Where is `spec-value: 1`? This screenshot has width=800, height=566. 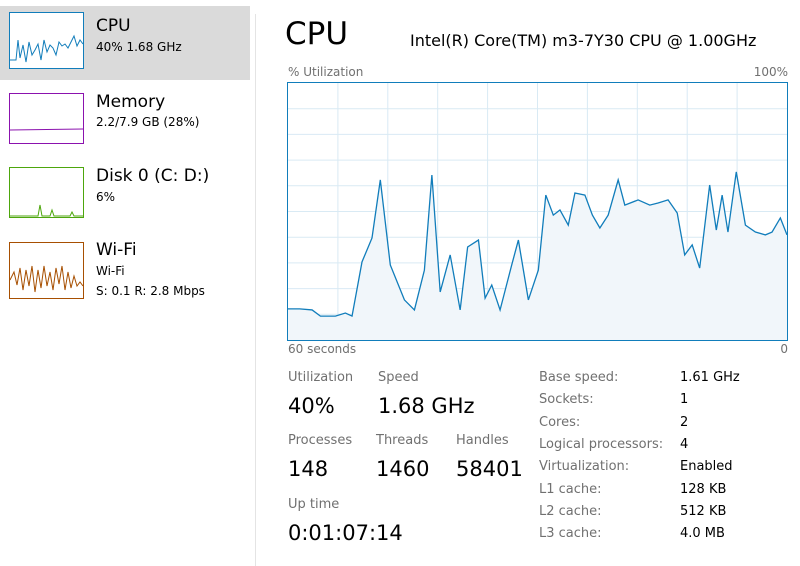 spec-value: 1 is located at coordinates (684, 400).